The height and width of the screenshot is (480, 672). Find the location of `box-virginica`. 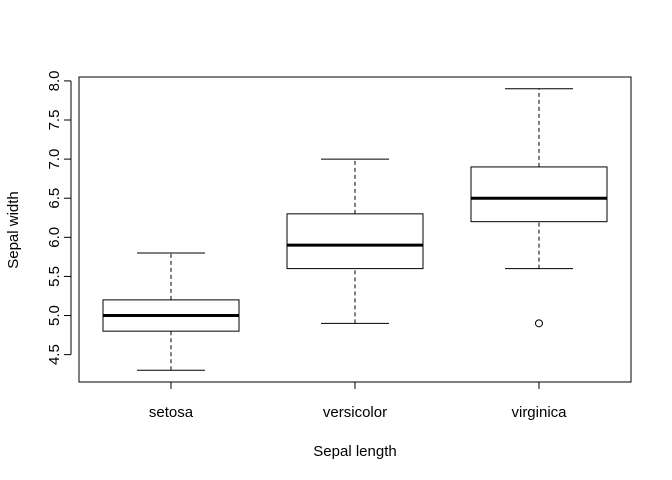

box-virginica is located at coordinates (539, 208).